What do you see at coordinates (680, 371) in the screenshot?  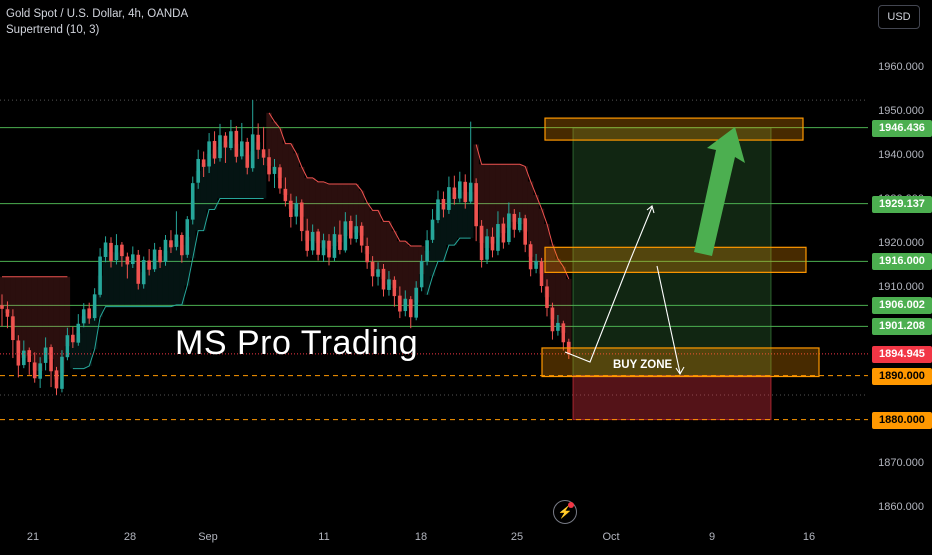 I see `arrow-head-down` at bounding box center [680, 371].